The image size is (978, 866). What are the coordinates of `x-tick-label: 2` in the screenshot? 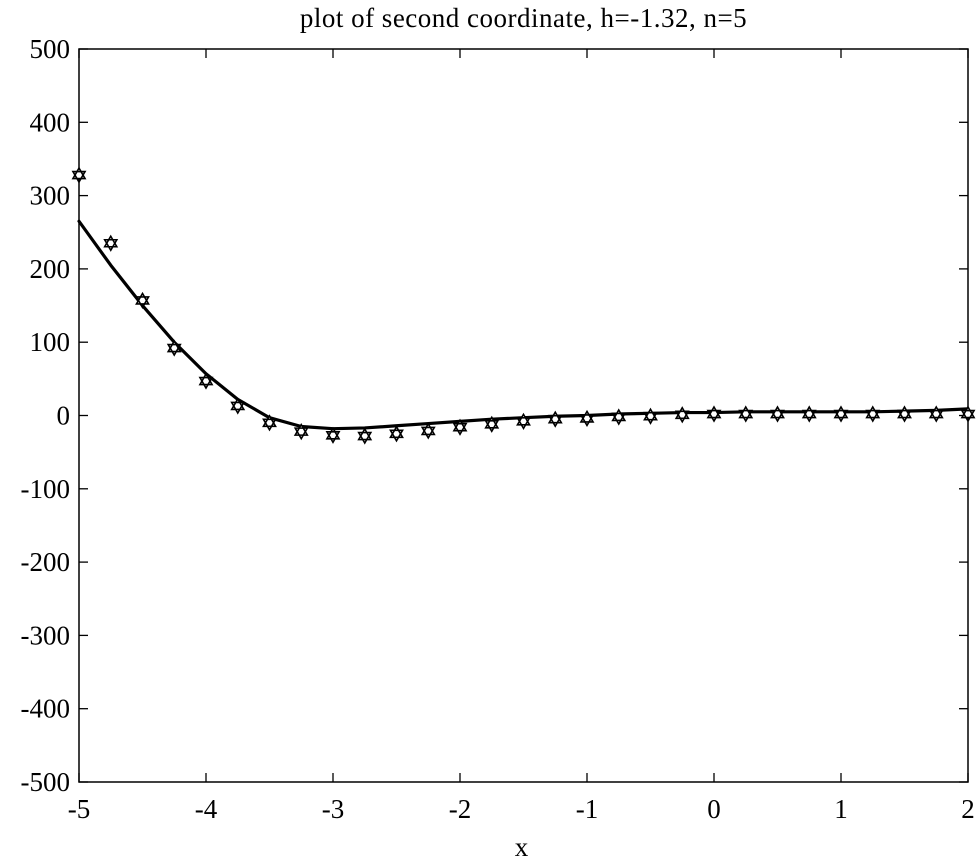 It's located at (968, 809).